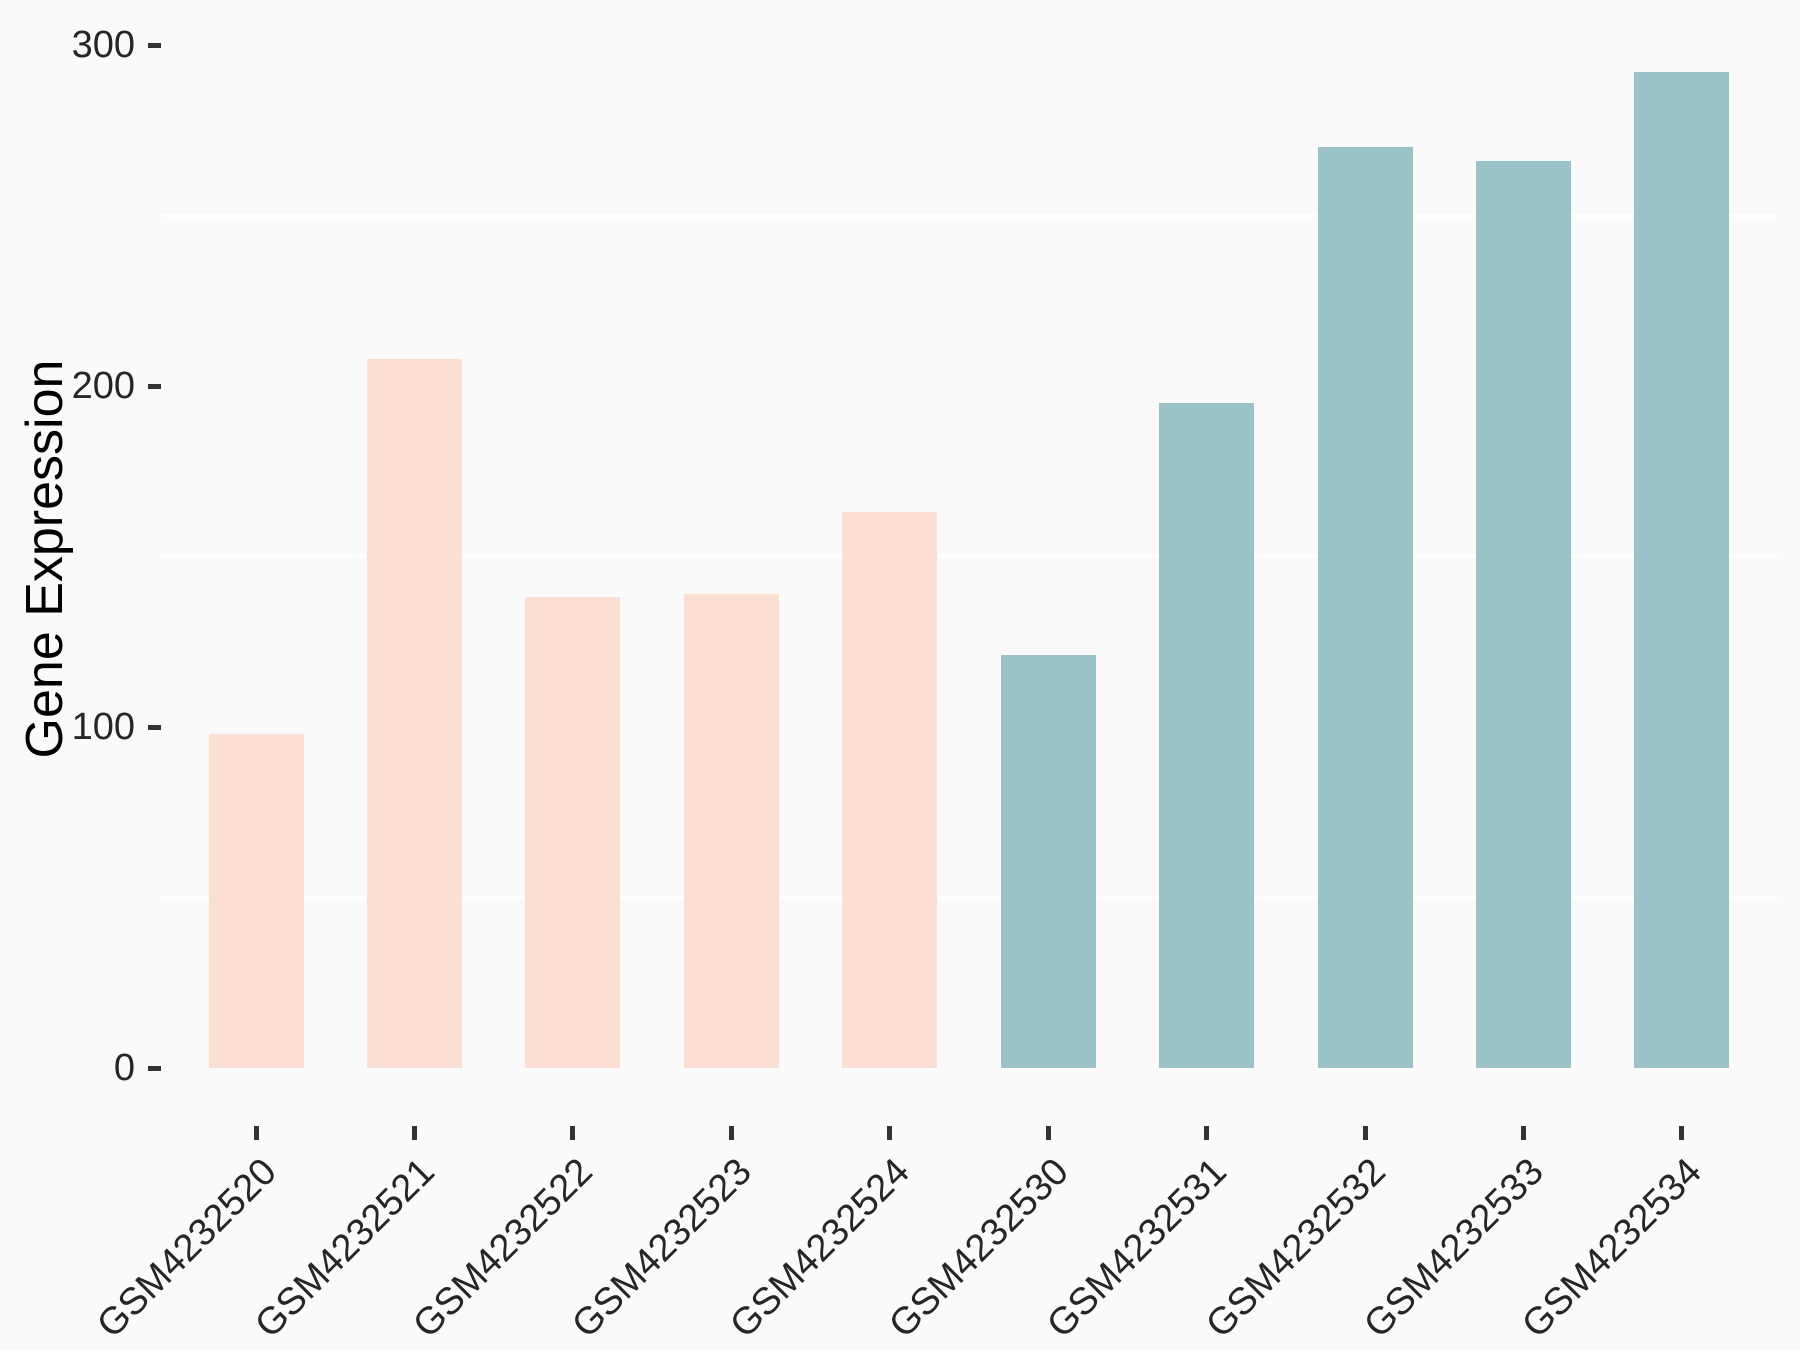  I want to click on bar-GSM4232530, so click(1048, 861).